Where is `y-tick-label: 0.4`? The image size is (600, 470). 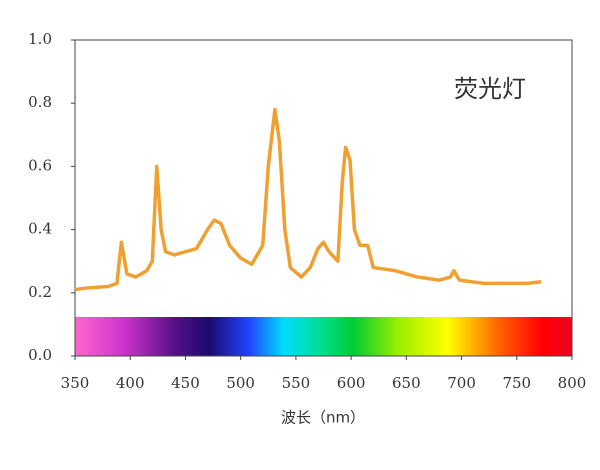 y-tick-label: 0.4 is located at coordinates (40, 229).